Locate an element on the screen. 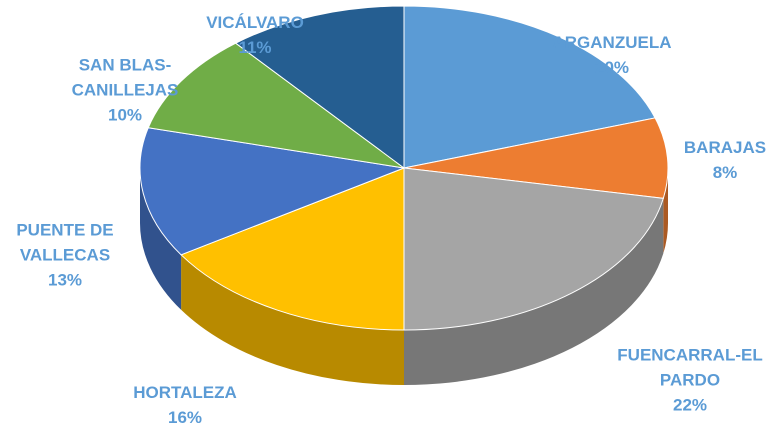 The height and width of the screenshot is (431, 771). percent-label: 11% is located at coordinates (255, 47).